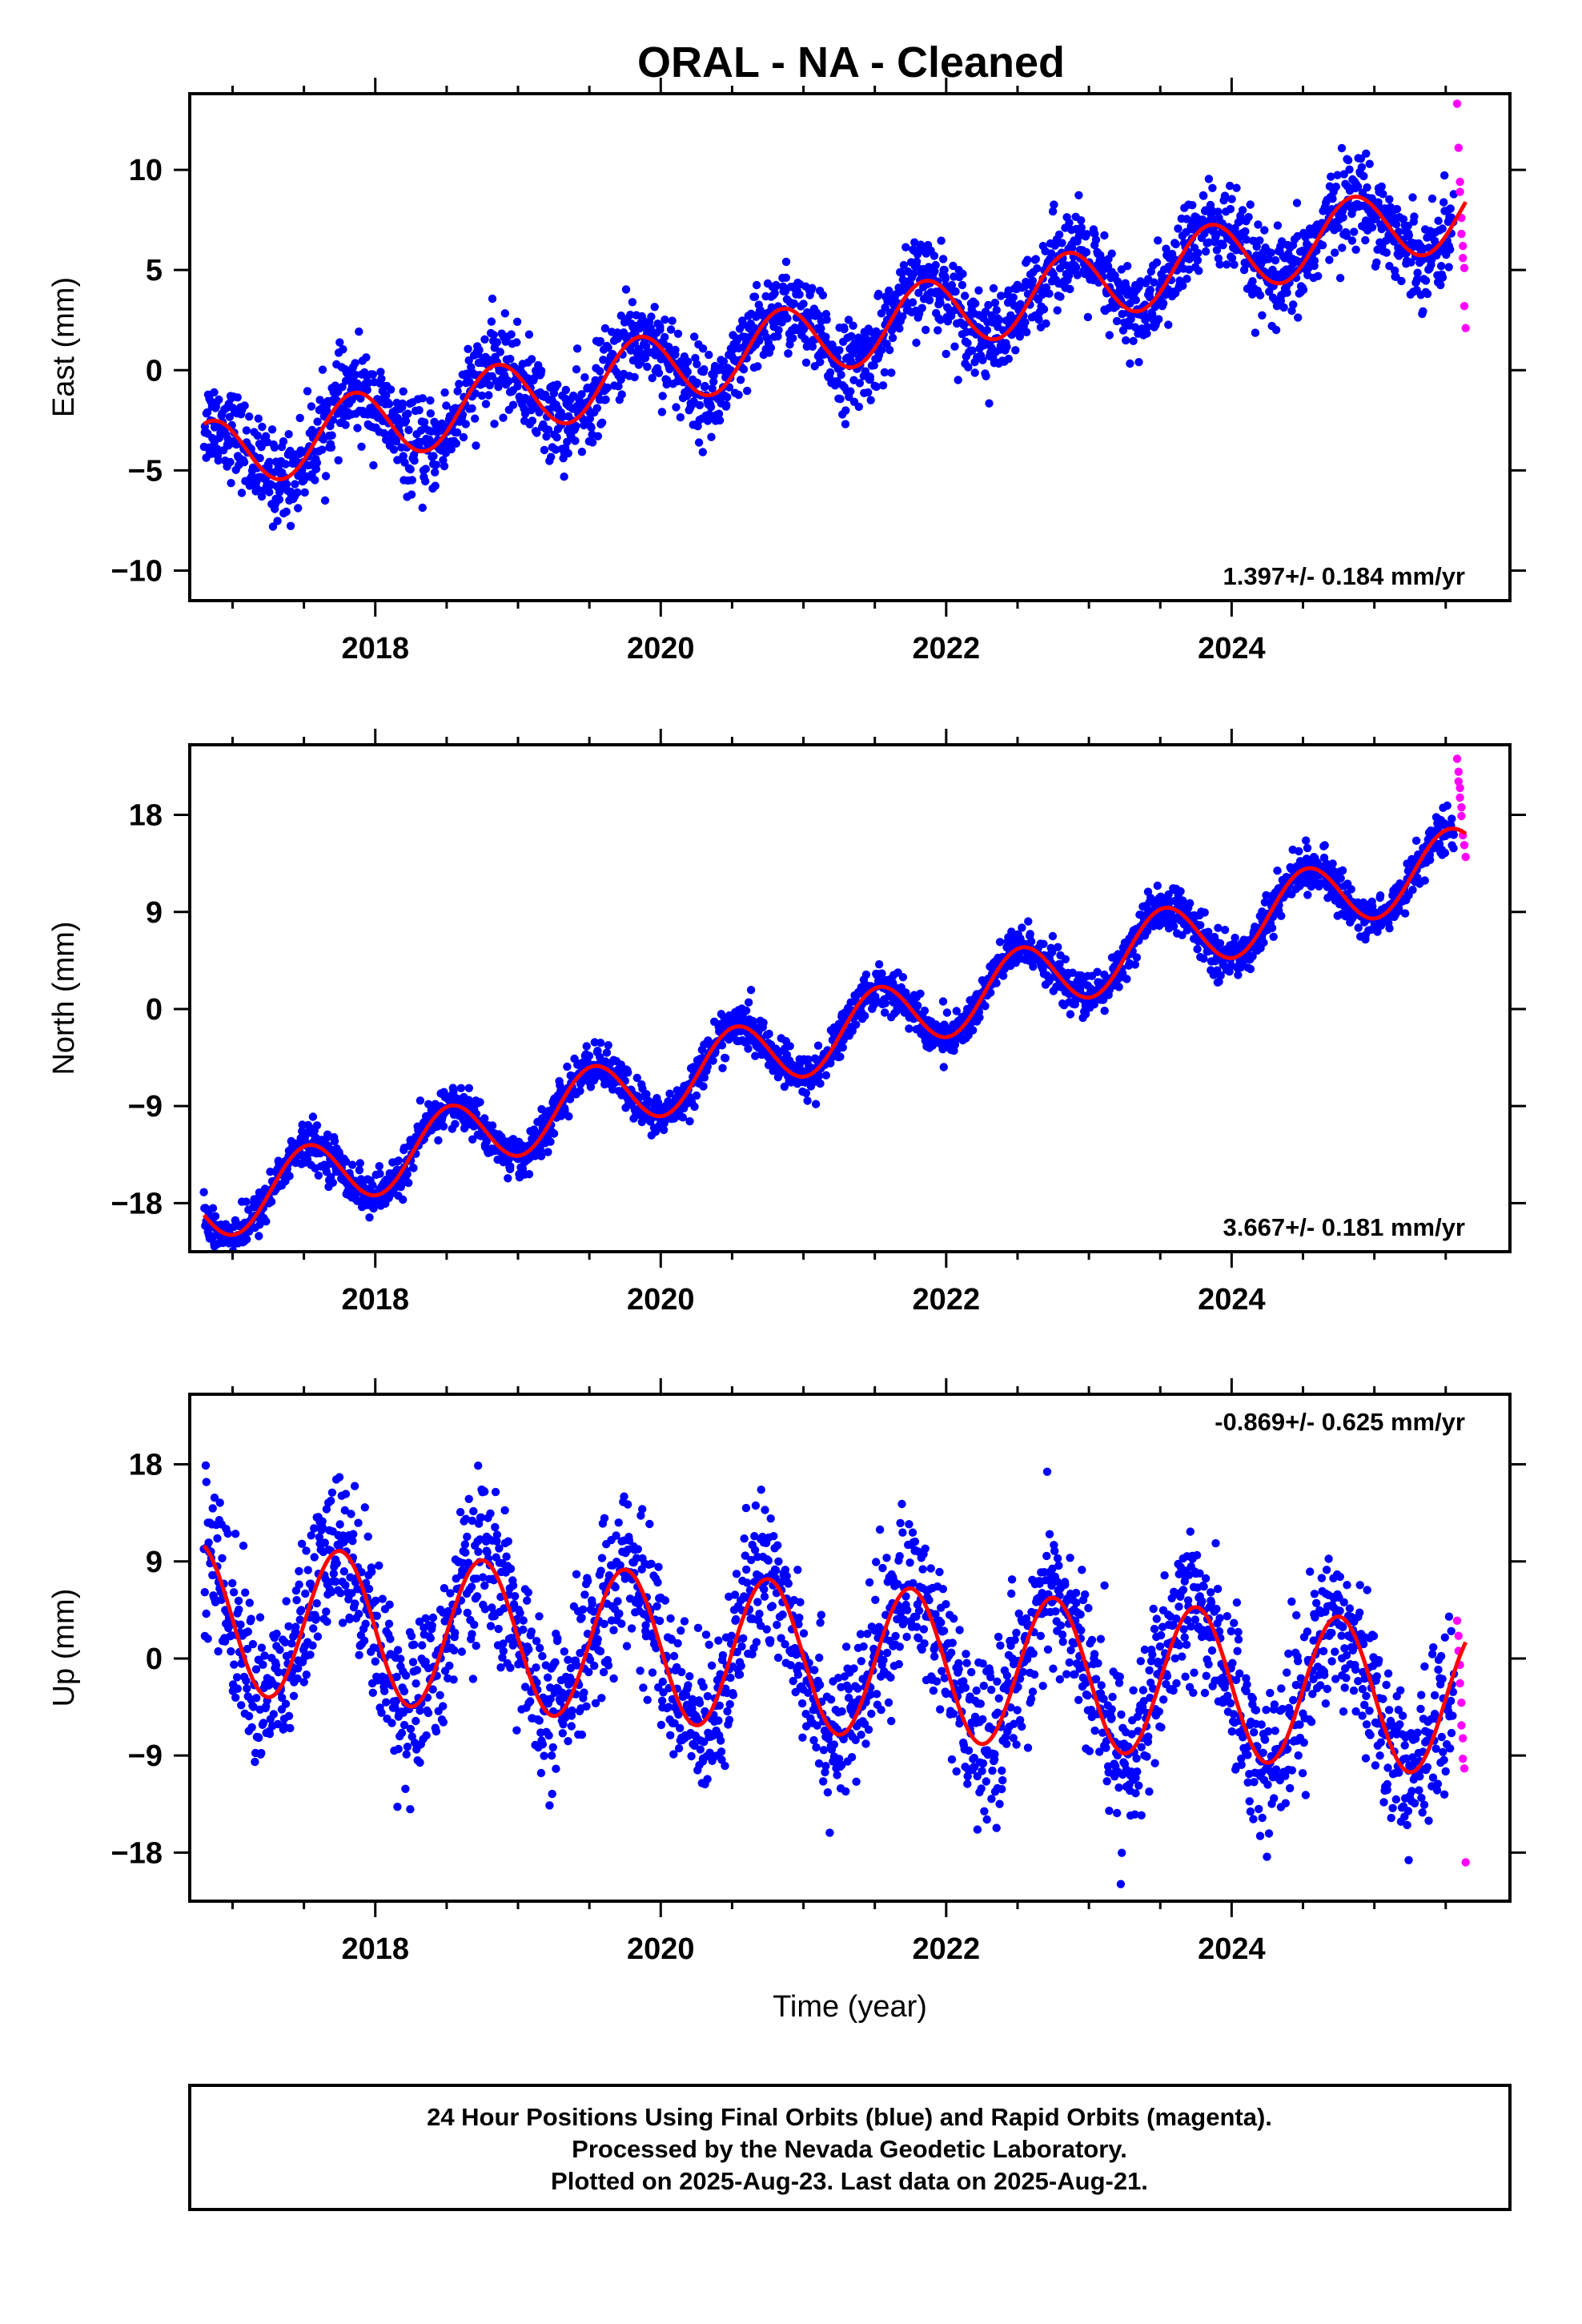 The width and height of the screenshot is (1582, 2324). I want to click on y-axis-label: East (mm), so click(64, 347).